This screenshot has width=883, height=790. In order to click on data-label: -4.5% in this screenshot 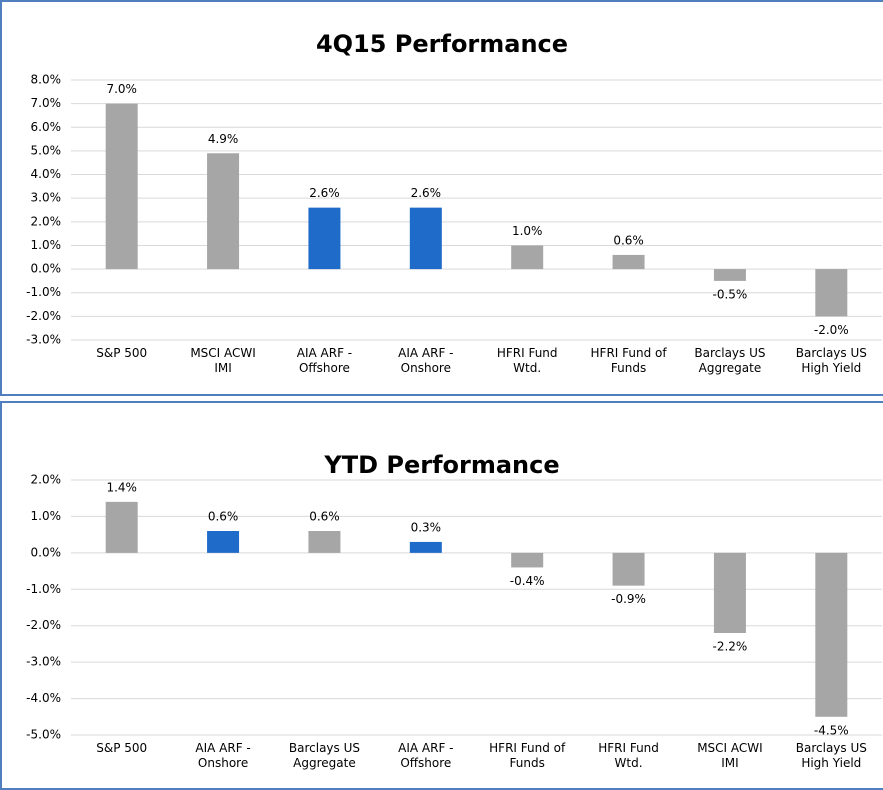, I will do `click(831, 730)`.